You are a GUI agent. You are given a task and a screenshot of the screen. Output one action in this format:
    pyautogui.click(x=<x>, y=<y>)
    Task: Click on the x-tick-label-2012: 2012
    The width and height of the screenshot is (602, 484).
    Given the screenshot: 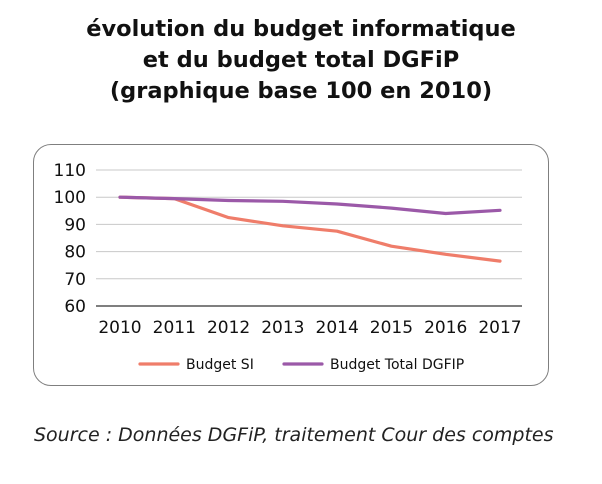 What is the action you would take?
    pyautogui.click(x=228, y=328)
    